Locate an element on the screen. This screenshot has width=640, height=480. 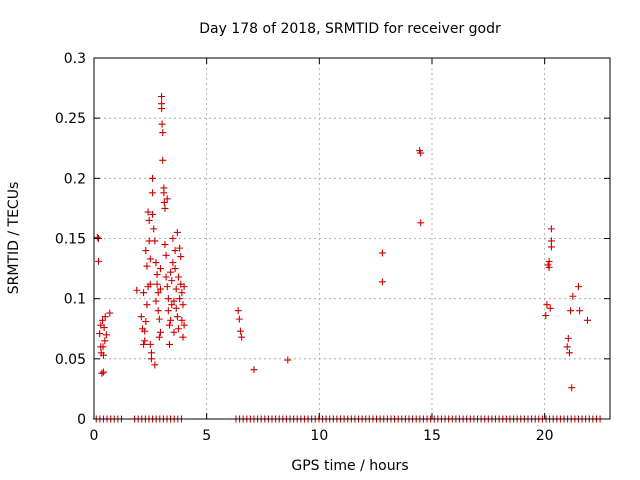
x-tick-label: 15 is located at coordinates (432, 436).